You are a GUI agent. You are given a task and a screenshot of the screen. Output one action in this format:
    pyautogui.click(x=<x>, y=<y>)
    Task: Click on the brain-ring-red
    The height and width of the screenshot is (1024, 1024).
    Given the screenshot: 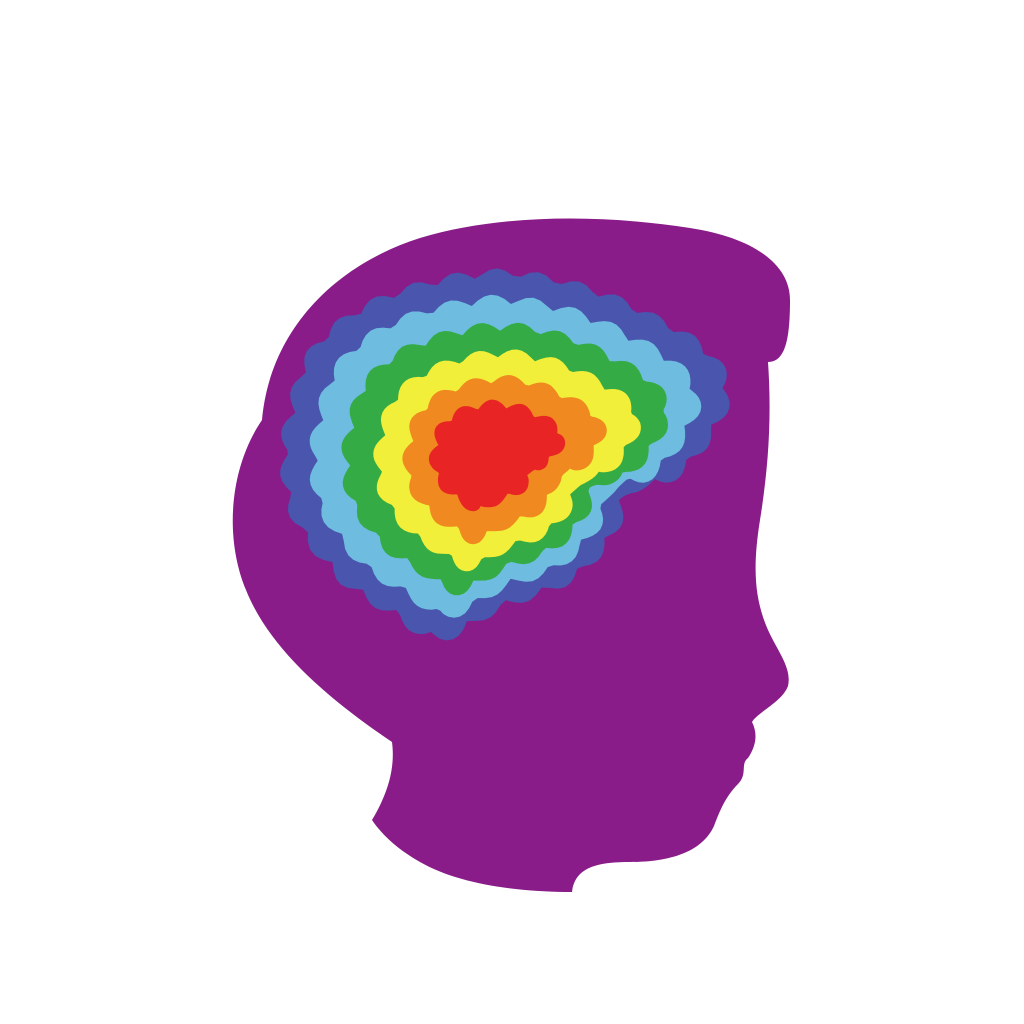 What is the action you would take?
    pyautogui.click(x=497, y=455)
    